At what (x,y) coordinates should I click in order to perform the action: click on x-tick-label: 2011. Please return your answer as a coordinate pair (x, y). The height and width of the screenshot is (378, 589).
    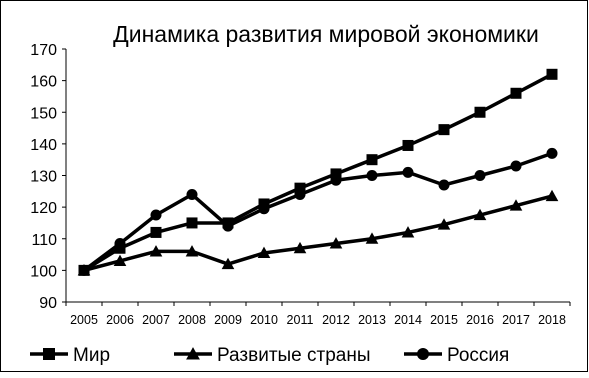
    Looking at the image, I should click on (300, 320).